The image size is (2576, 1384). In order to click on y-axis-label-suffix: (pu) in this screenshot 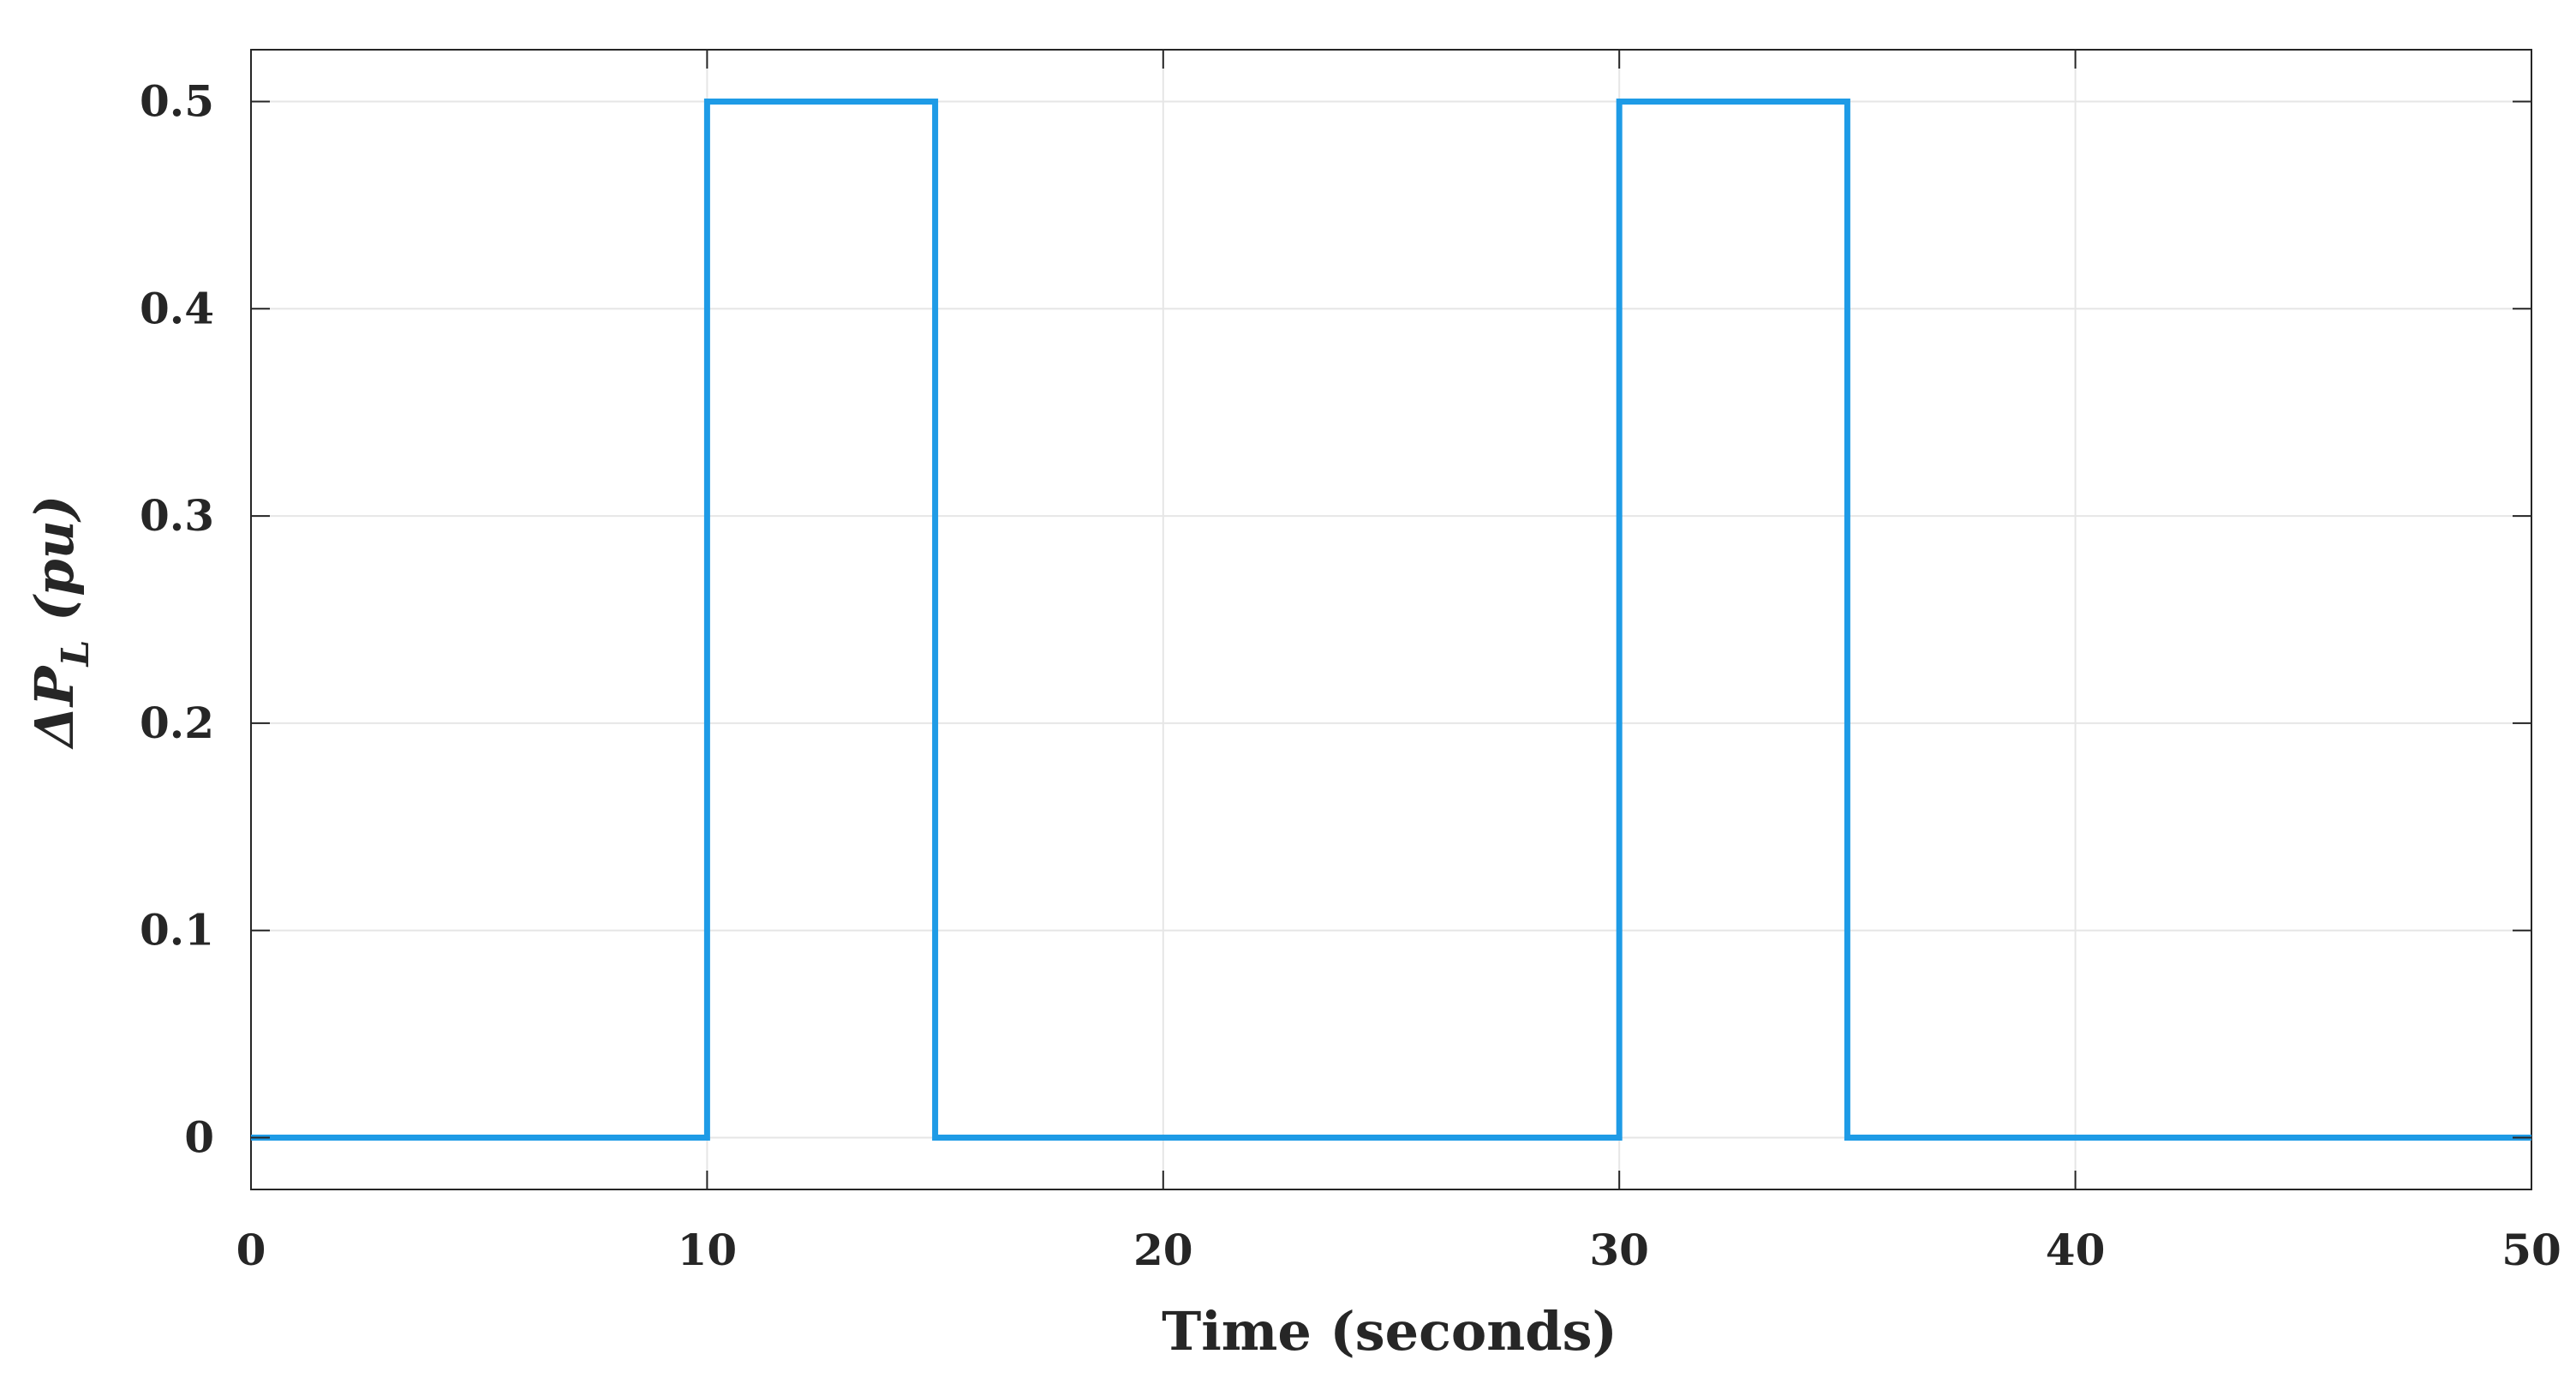, I will do `click(55, 567)`.